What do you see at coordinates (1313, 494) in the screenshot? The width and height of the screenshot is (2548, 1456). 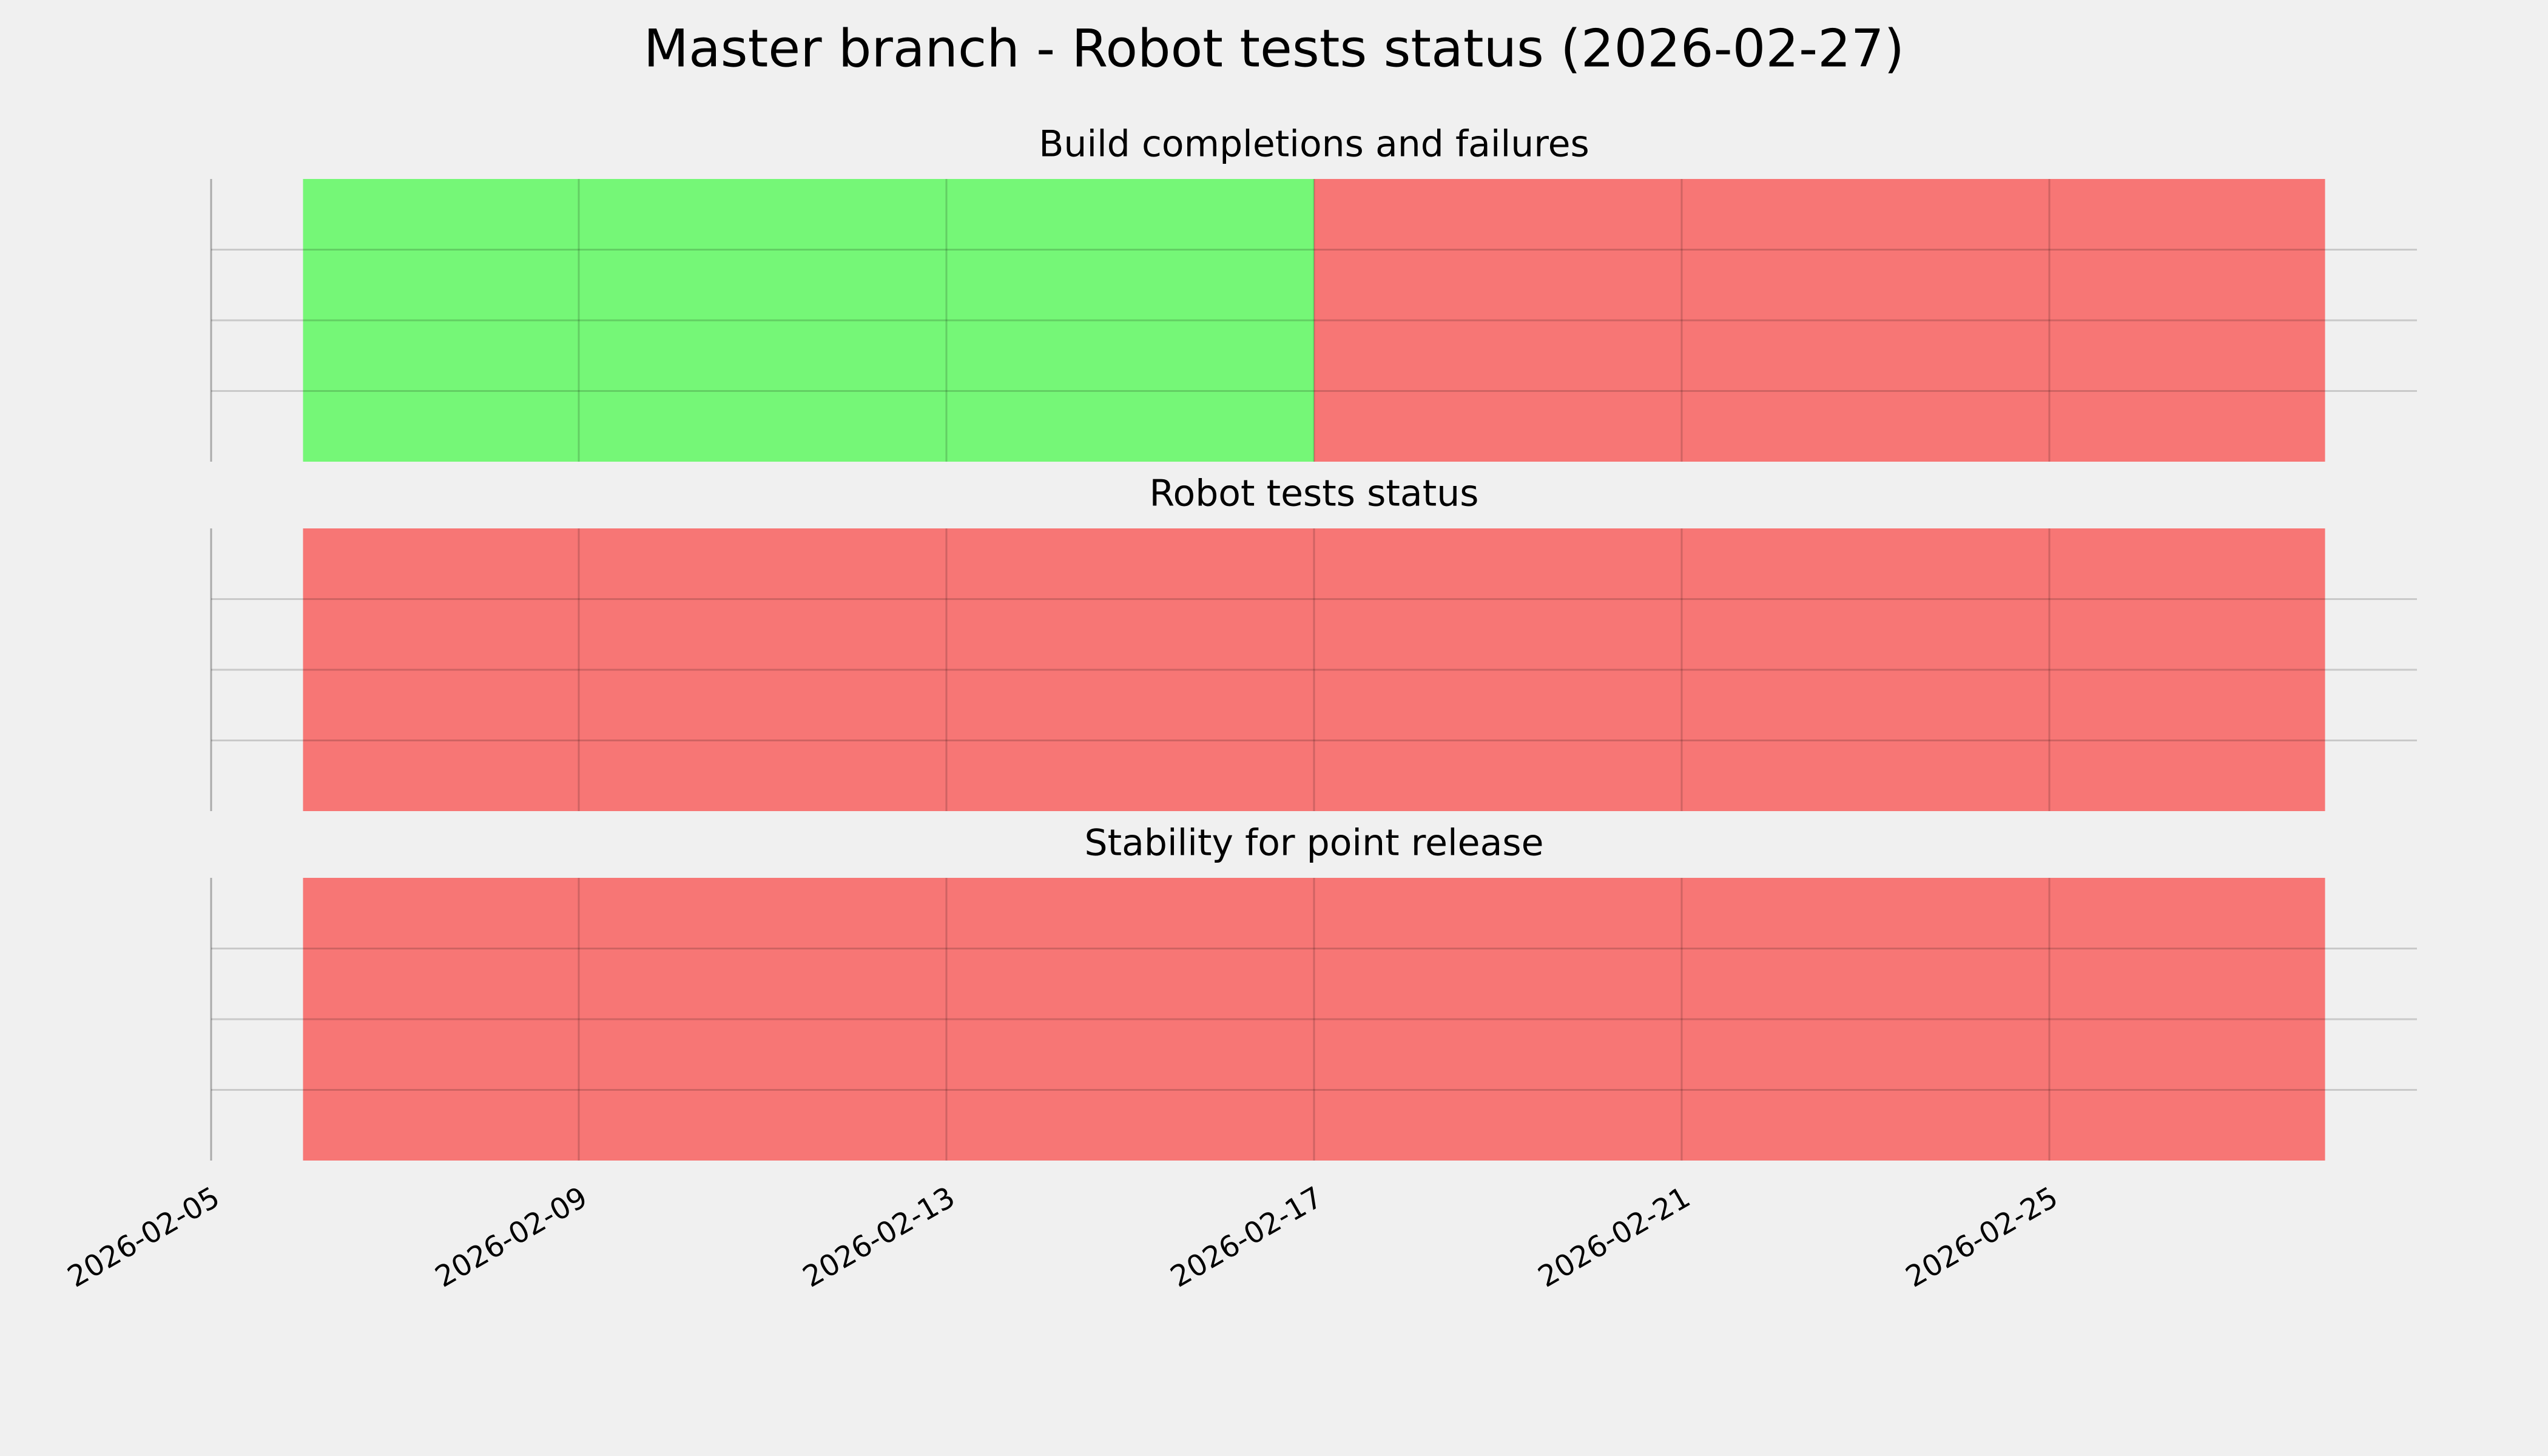 I see `panel-title: Robot tests status` at bounding box center [1313, 494].